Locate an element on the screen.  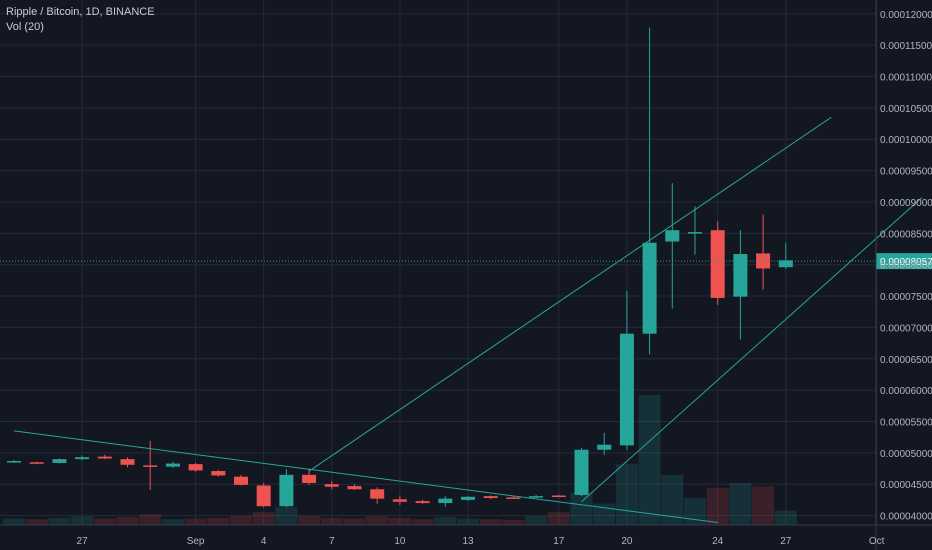
last-price-label: 0.00008057 is located at coordinates (906, 262).